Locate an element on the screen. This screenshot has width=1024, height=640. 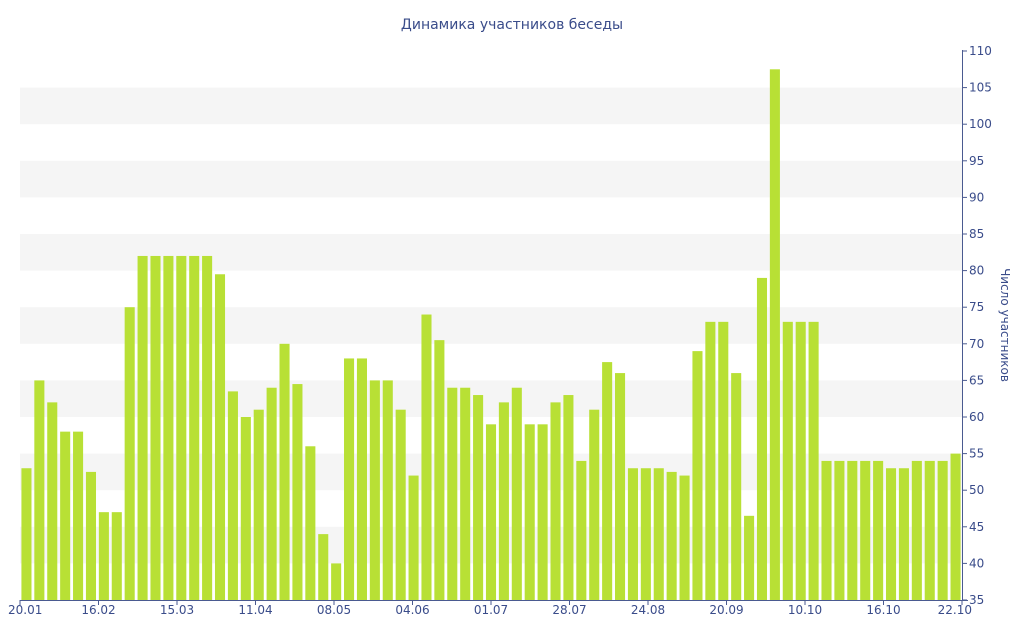
y-tick-label: 105 is located at coordinates (980, 88).